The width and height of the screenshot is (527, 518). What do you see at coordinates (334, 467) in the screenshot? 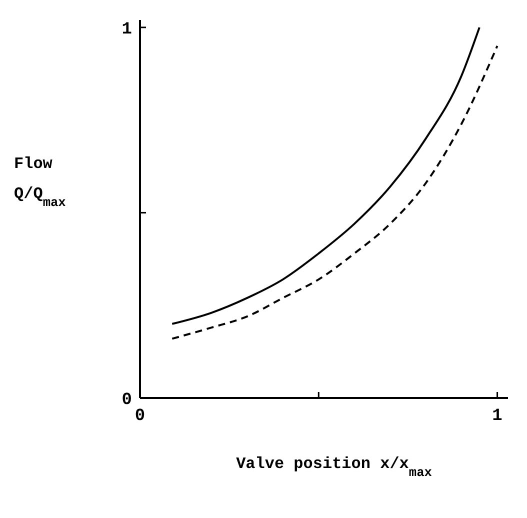
I see `x-axis-title: Valve position x/x$_{max}$` at bounding box center [334, 467].